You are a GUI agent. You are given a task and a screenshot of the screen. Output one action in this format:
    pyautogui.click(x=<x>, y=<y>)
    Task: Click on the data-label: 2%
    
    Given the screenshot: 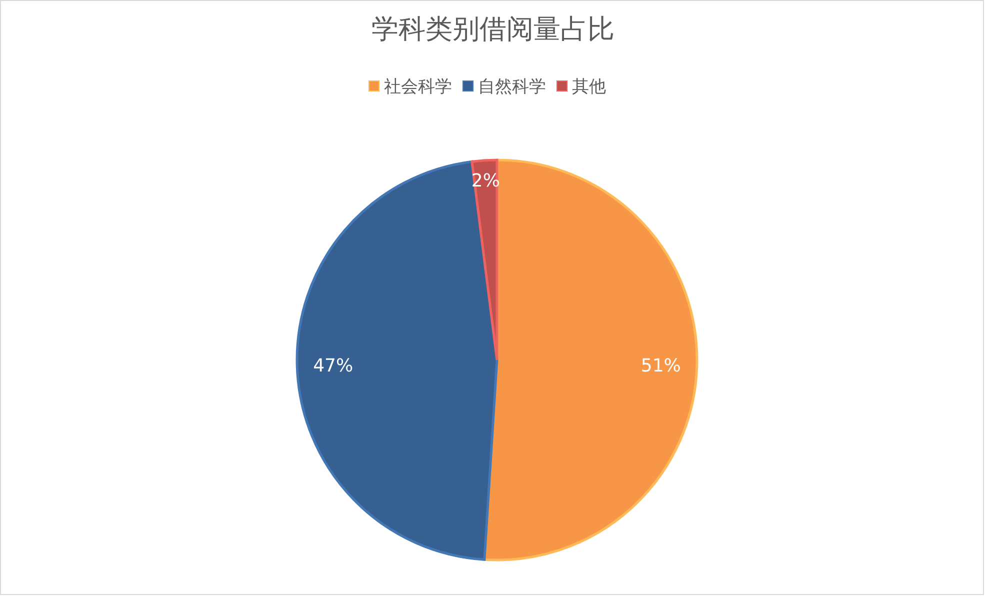 What is the action you would take?
    pyautogui.click(x=485, y=181)
    